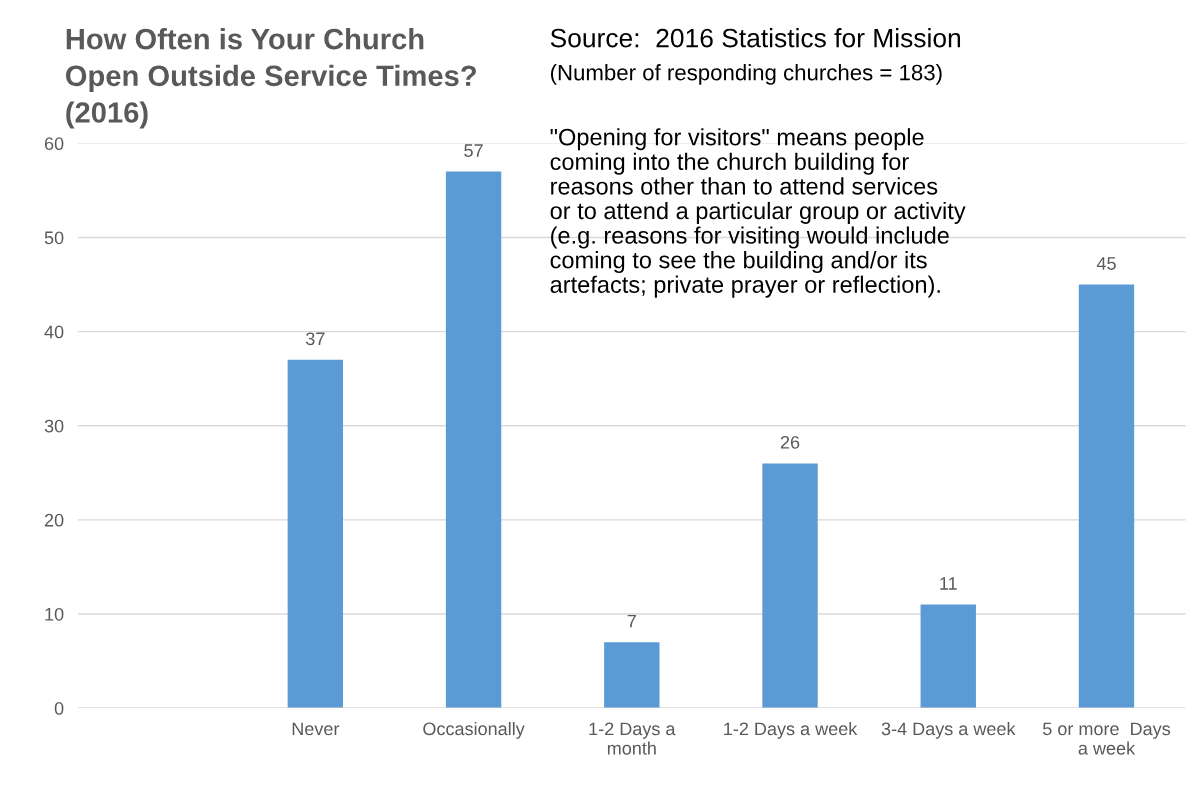 The width and height of the screenshot is (1200, 801). Describe the element at coordinates (791, 730) in the screenshot. I see `x-tick-label: 1-2 Days a week` at that location.